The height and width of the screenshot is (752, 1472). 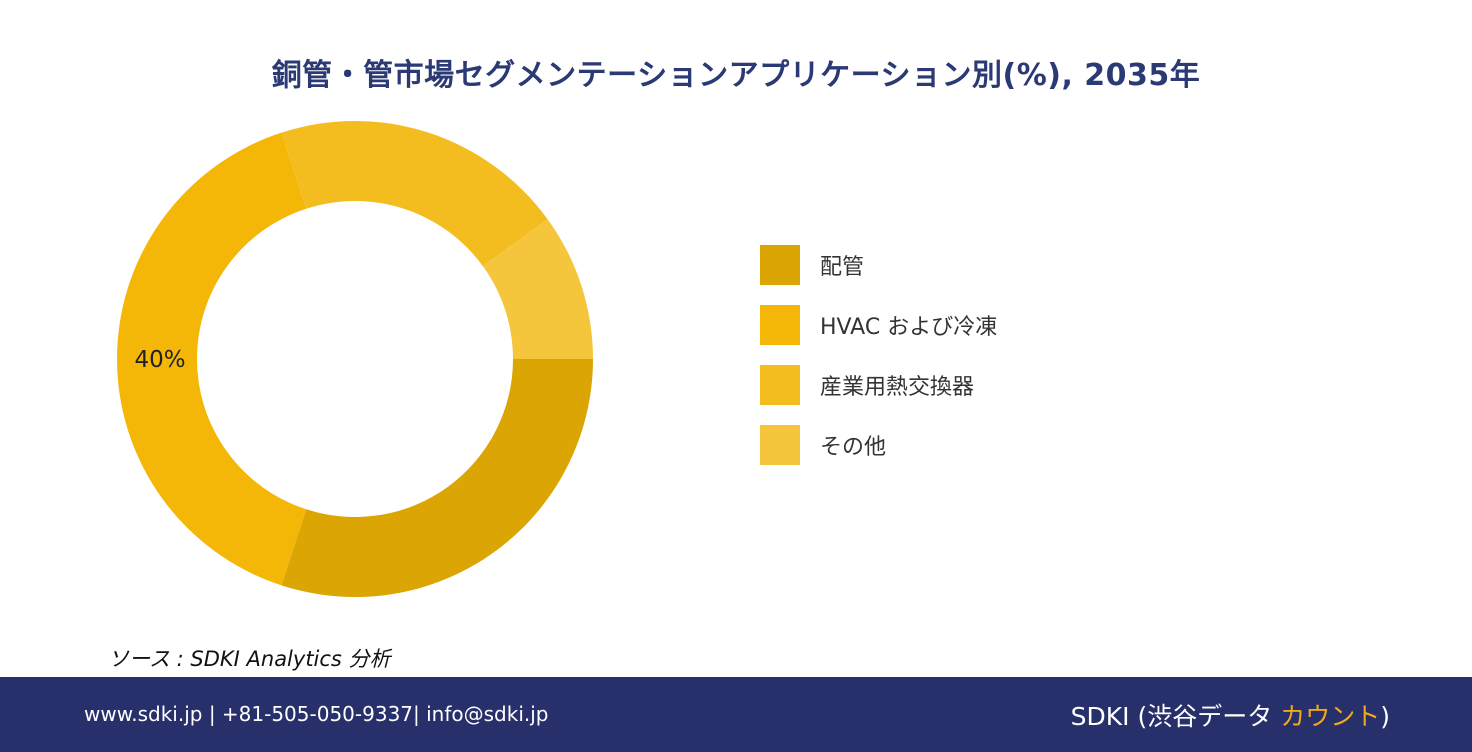 I want to click on legend-label-piping: 配管, so click(x=842, y=267).